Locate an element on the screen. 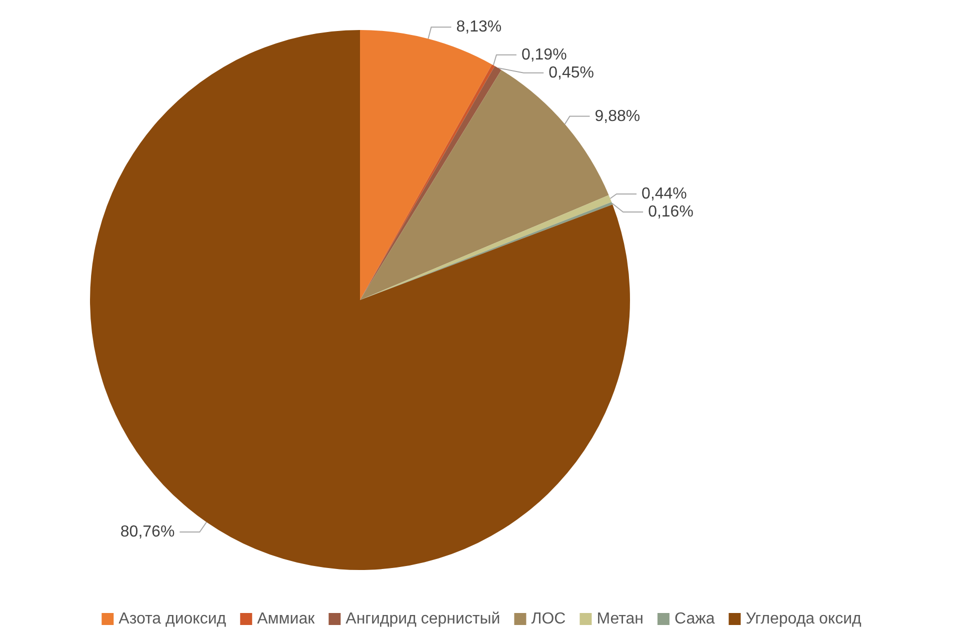  data-label: 0,16% is located at coordinates (671, 212).